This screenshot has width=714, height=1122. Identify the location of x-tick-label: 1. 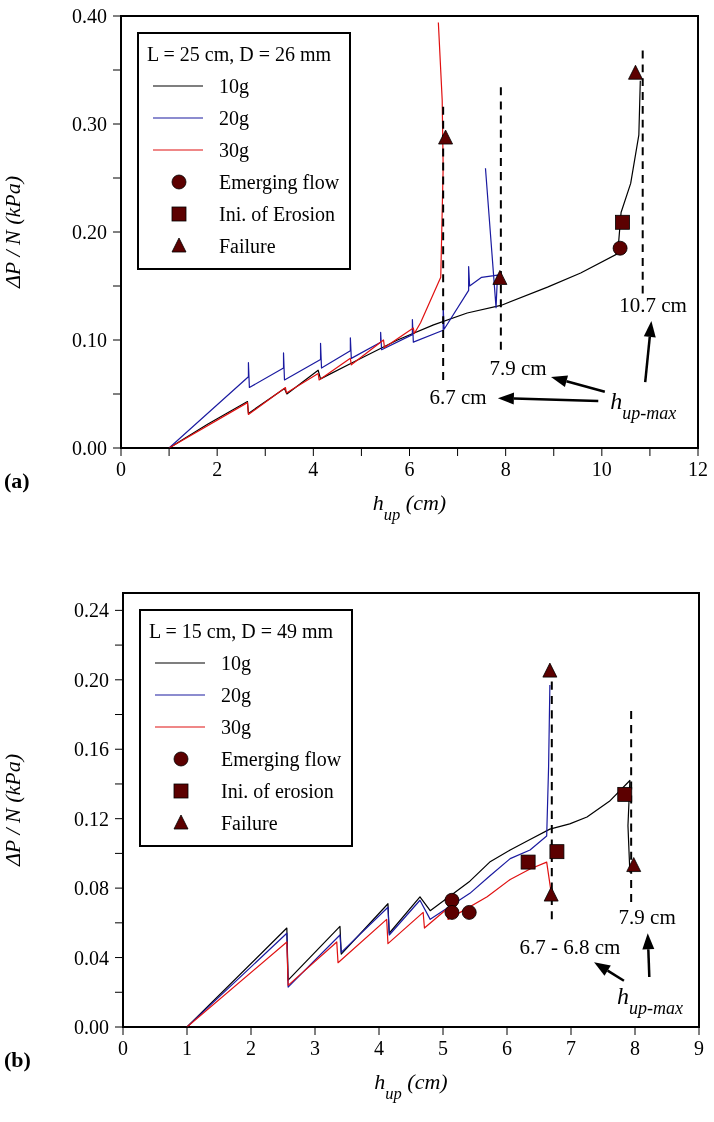
(187, 1048).